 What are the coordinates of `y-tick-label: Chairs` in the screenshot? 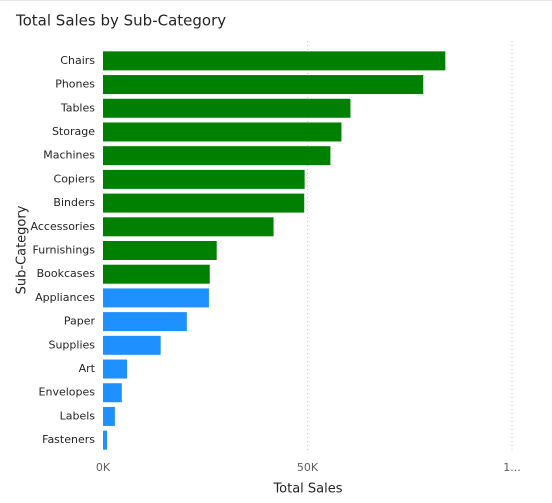 It's located at (77, 60).